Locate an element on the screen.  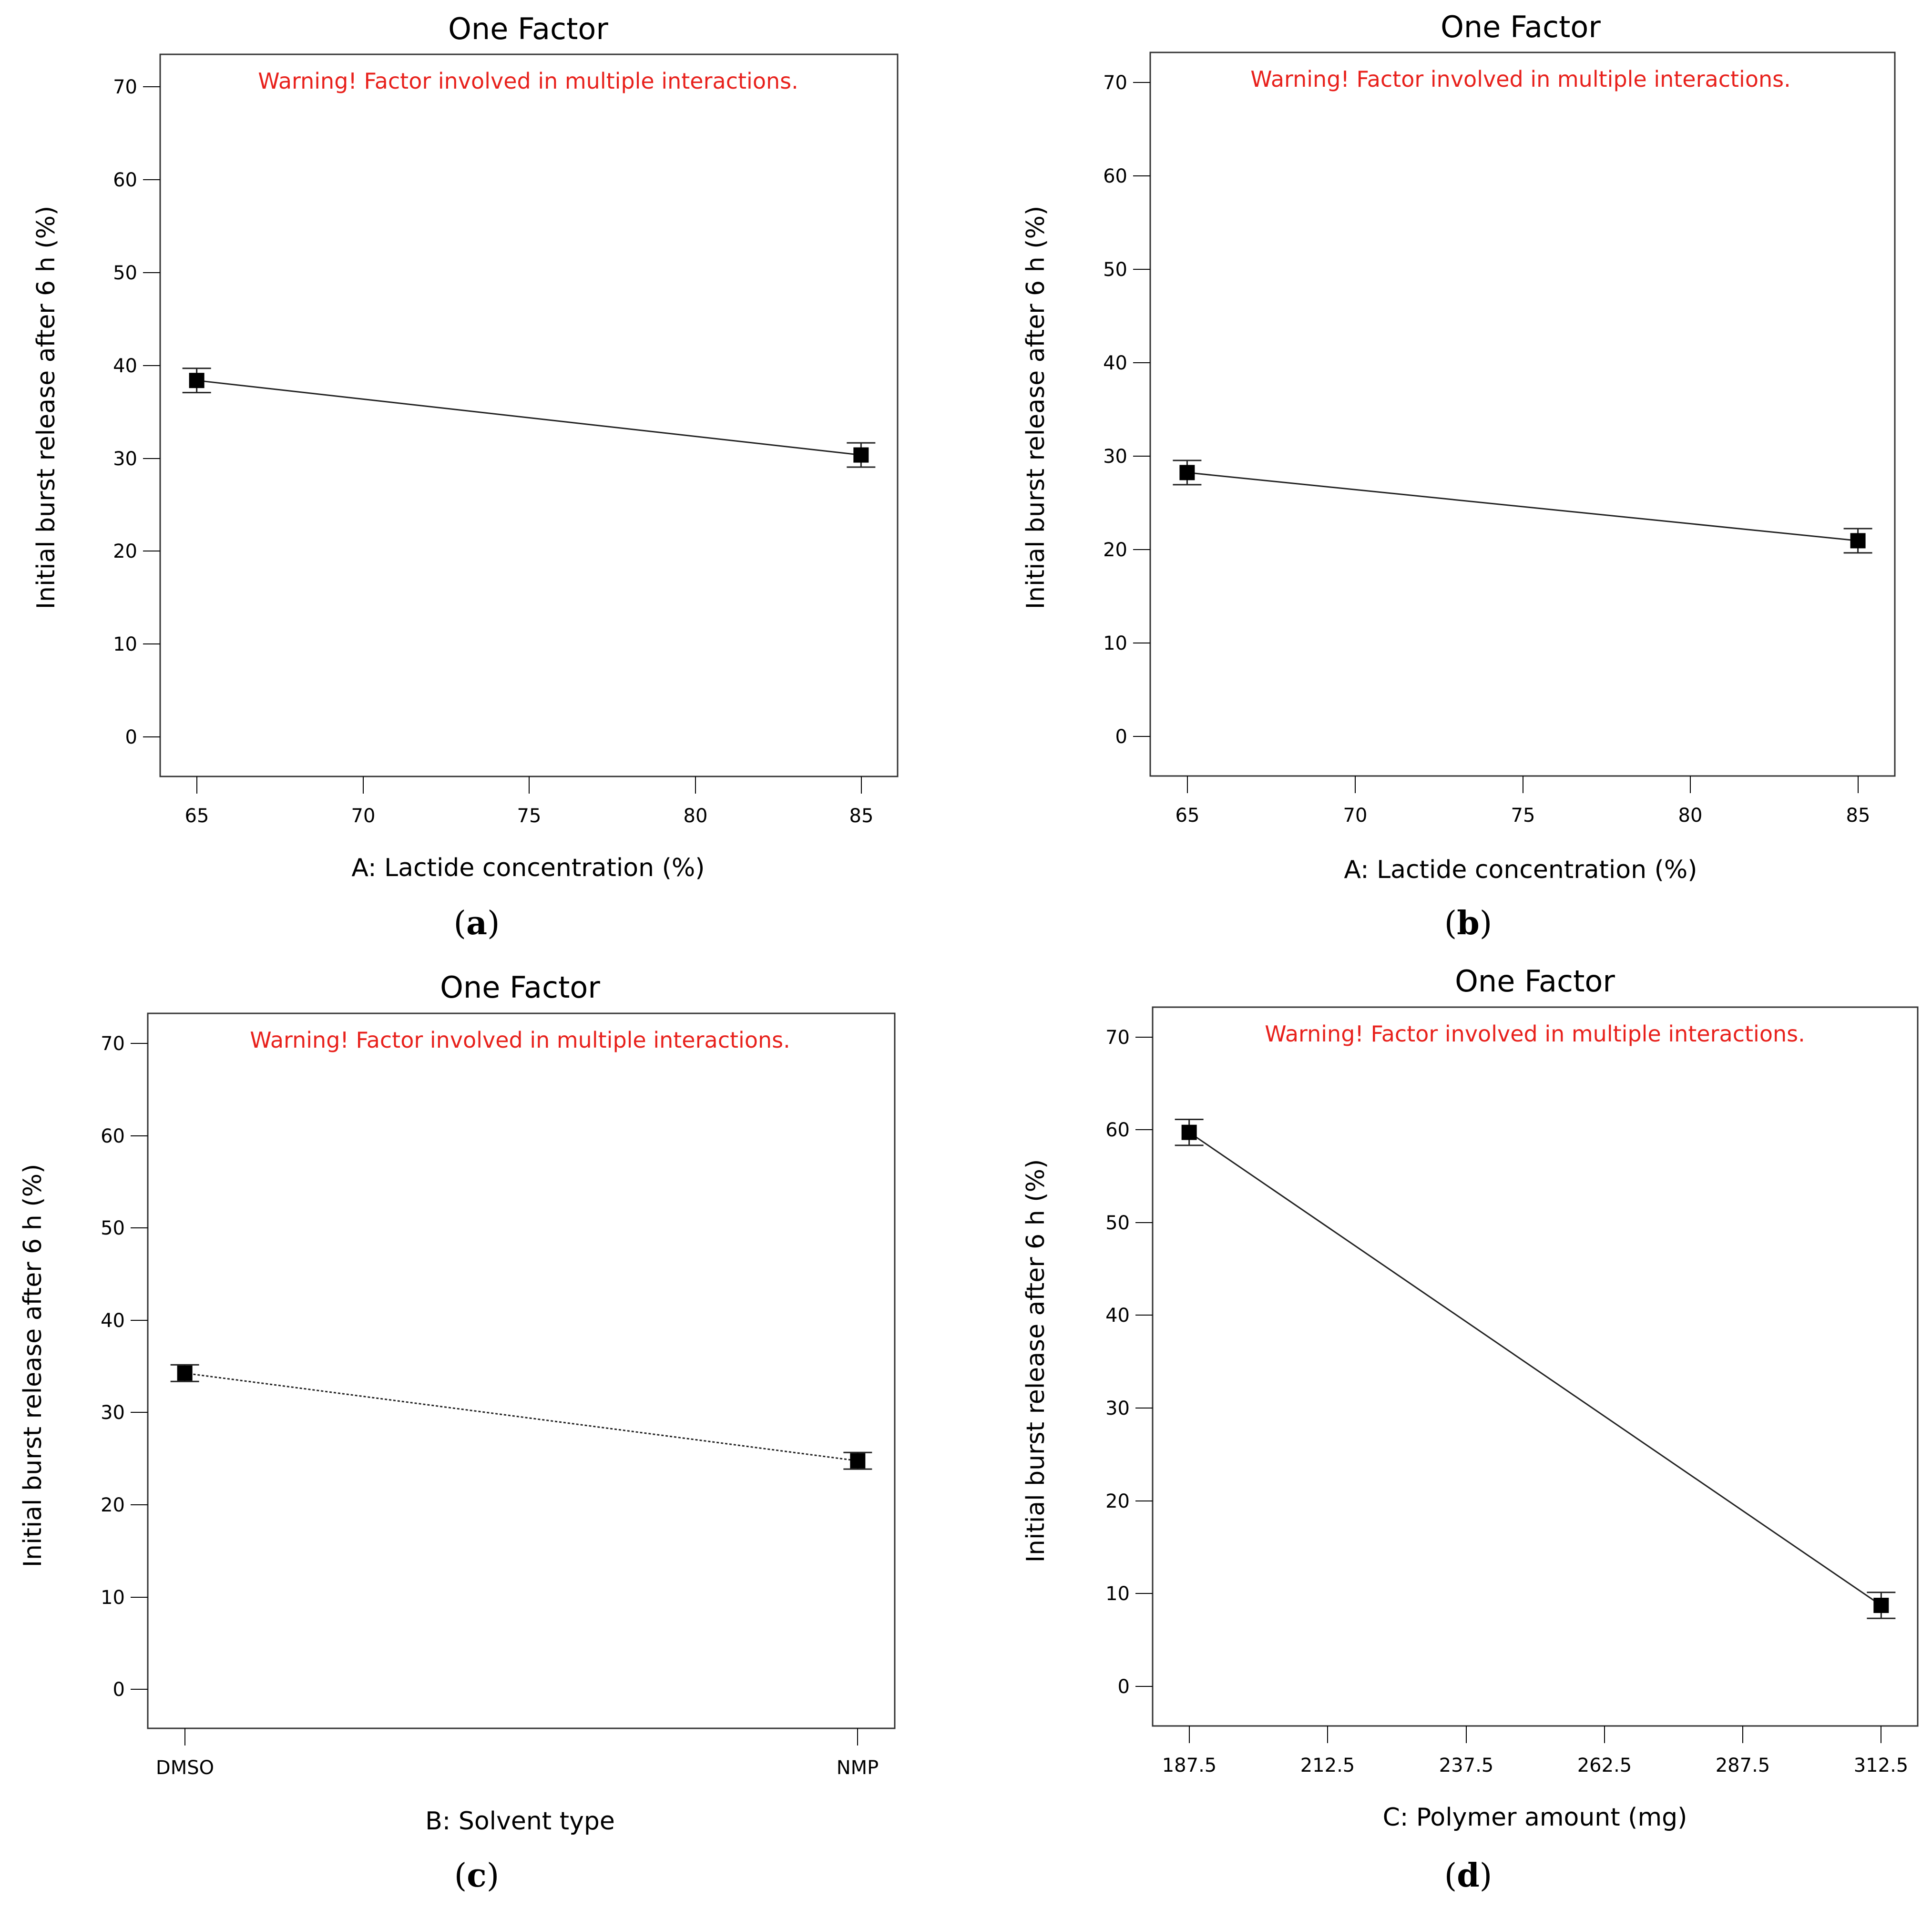
x-tick-label: 187.5 is located at coordinates (1189, 1765).